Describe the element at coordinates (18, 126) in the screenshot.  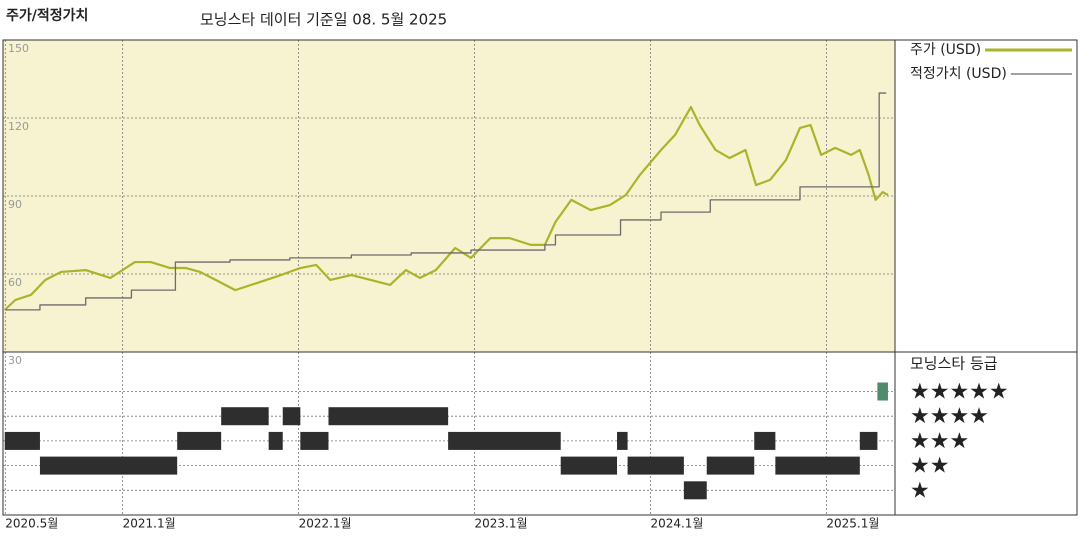
I see `y-tick-label: 120` at that location.